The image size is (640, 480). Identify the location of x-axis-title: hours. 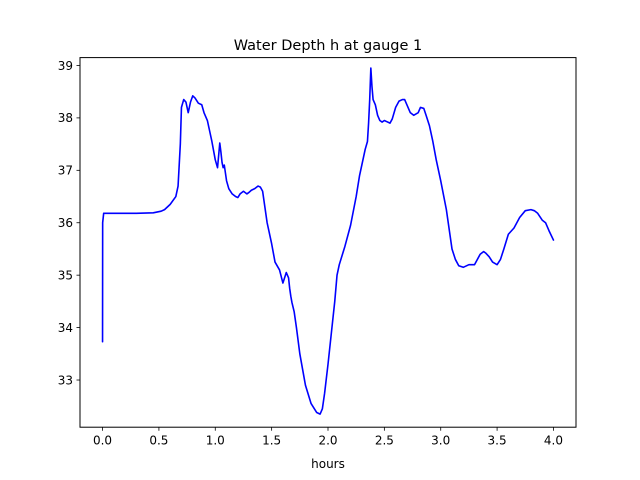
(328, 464).